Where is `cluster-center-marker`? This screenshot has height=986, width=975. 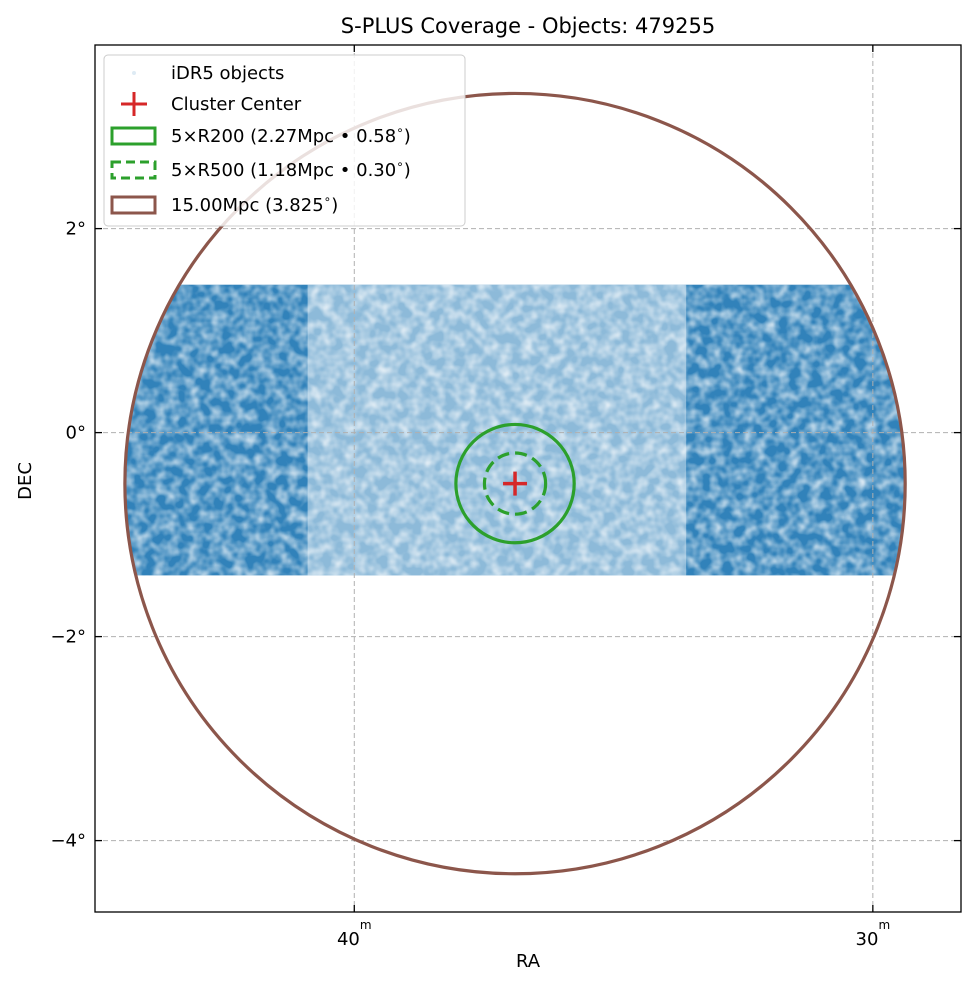 cluster-center-marker is located at coordinates (515, 483).